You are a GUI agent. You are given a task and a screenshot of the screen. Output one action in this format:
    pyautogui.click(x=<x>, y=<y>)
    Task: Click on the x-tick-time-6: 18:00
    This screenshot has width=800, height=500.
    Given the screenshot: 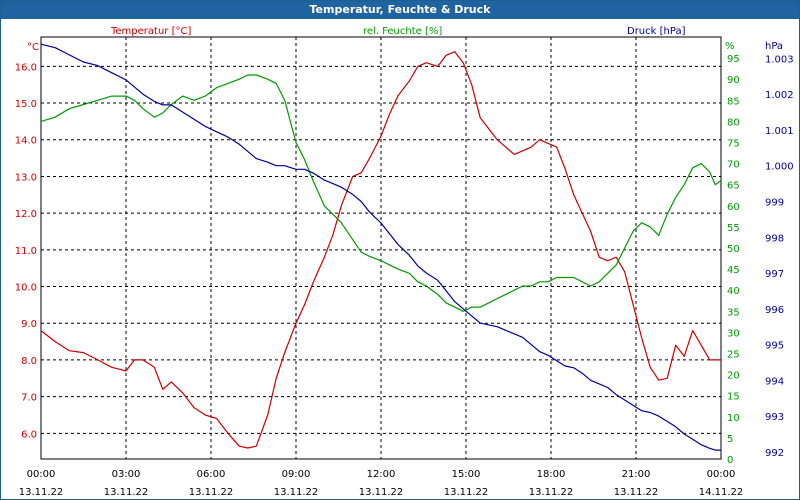 What is the action you would take?
    pyautogui.click(x=551, y=474)
    